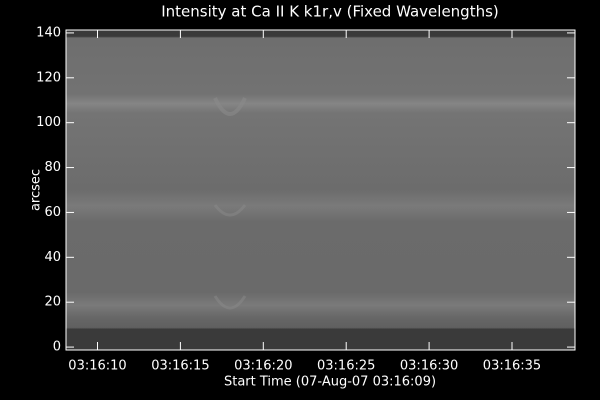  I want to click on x-tick-label: 03:16:20, so click(263, 366).